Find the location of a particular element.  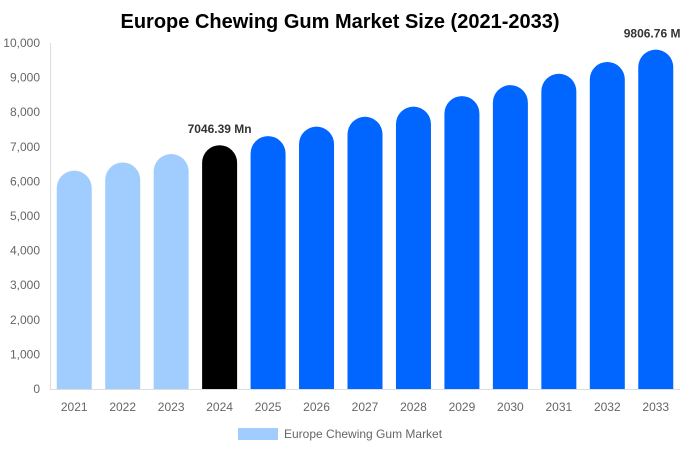

bar-2026 is located at coordinates (317, 257).